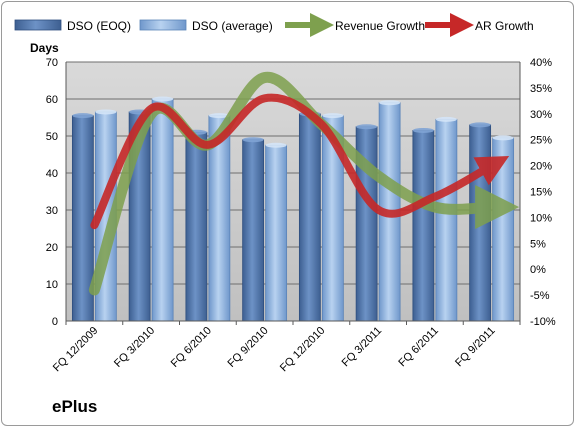 Image resolution: width=575 pixels, height=427 pixels. I want to click on legend-item: DSO (EOQ), so click(72, 26).